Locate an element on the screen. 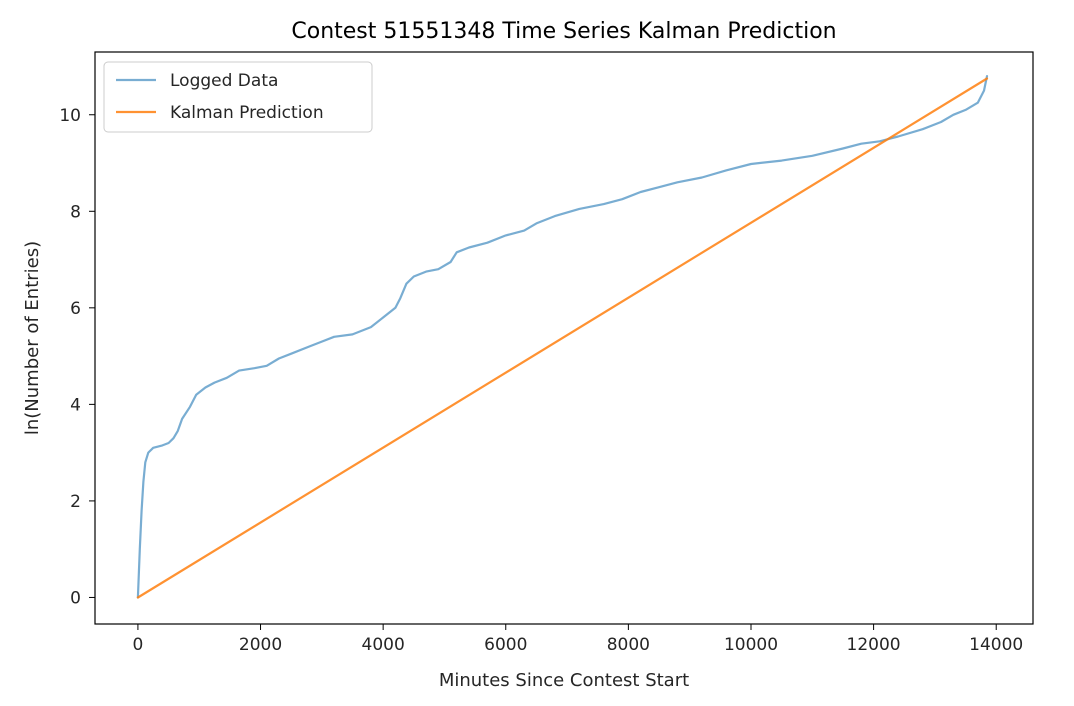 Image resolution: width=1074 pixels, height=706 pixels. x-tick-label: 2000 is located at coordinates (260, 645).